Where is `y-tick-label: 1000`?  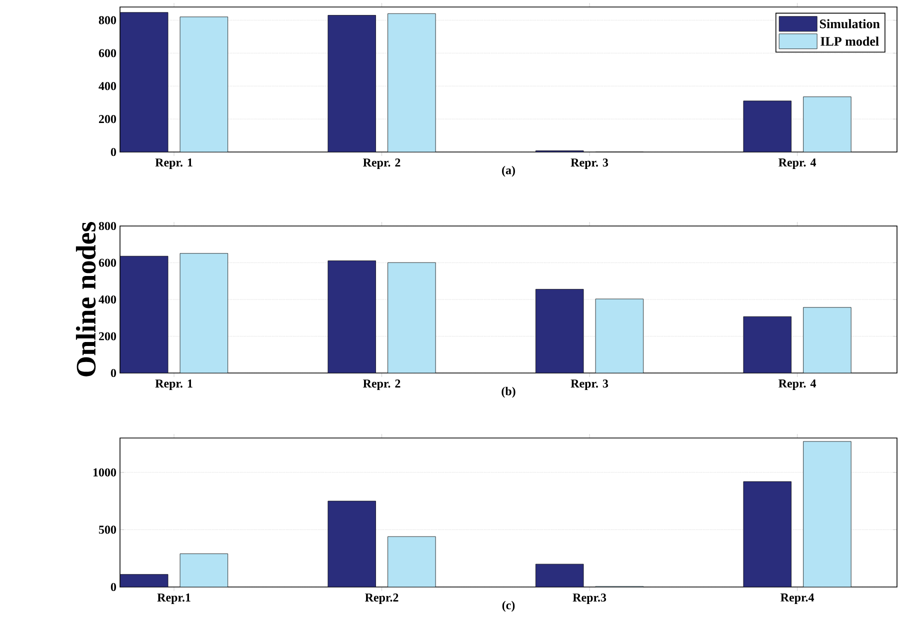
y-tick-label: 1000 is located at coordinates (104, 472).